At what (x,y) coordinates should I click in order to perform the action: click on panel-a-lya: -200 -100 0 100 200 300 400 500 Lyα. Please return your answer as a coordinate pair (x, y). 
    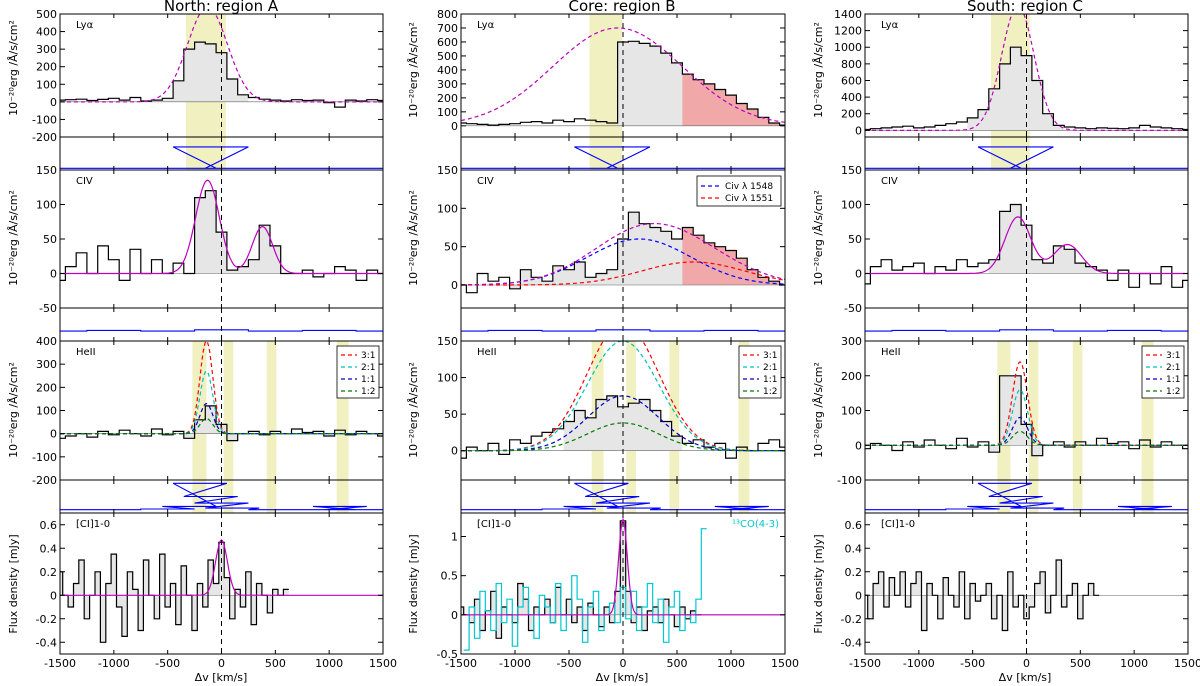
    Looking at the image, I should click on (208, 76).